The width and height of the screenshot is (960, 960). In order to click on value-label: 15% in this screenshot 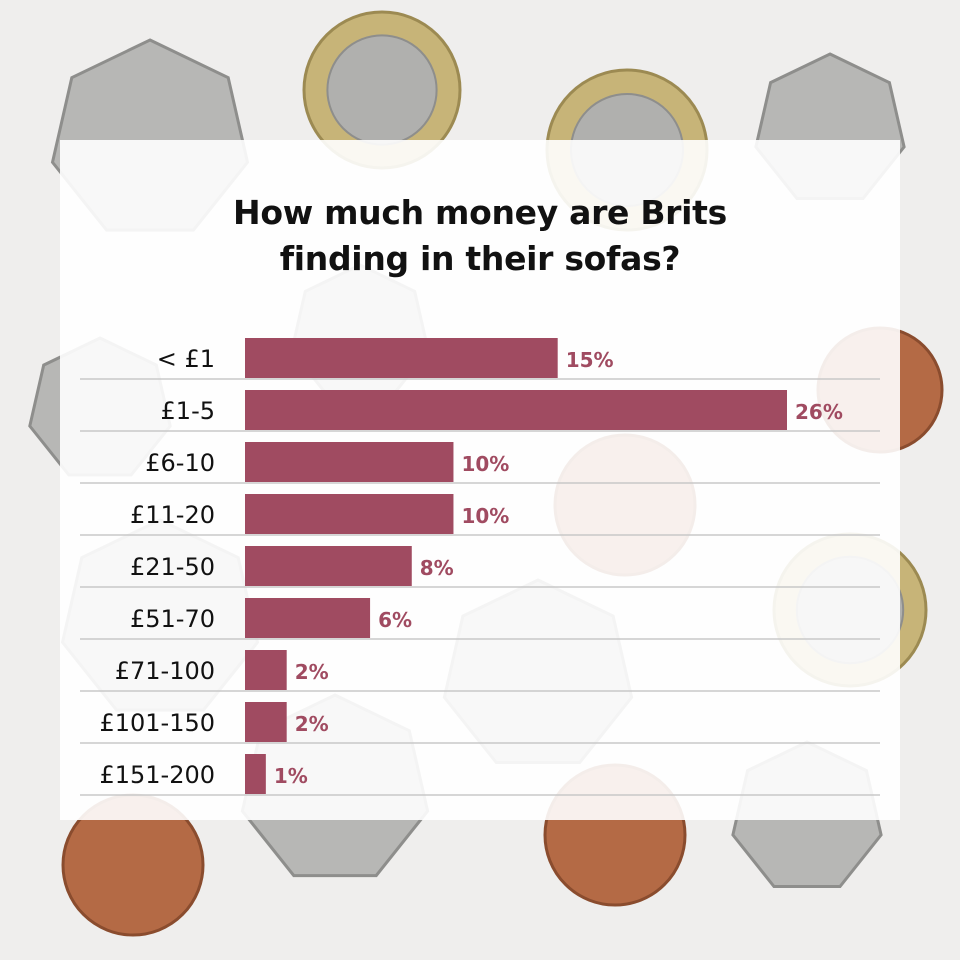, I will do `click(590, 360)`.